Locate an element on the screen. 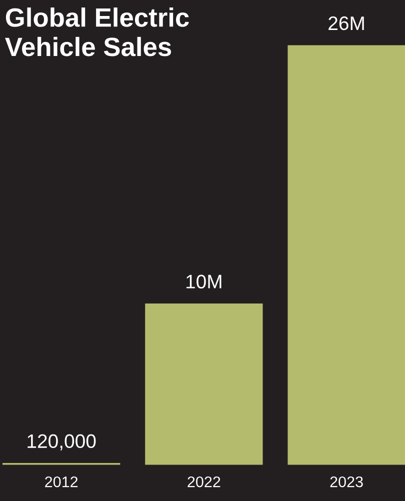 The image size is (405, 501). data-label: 10M is located at coordinates (204, 281).